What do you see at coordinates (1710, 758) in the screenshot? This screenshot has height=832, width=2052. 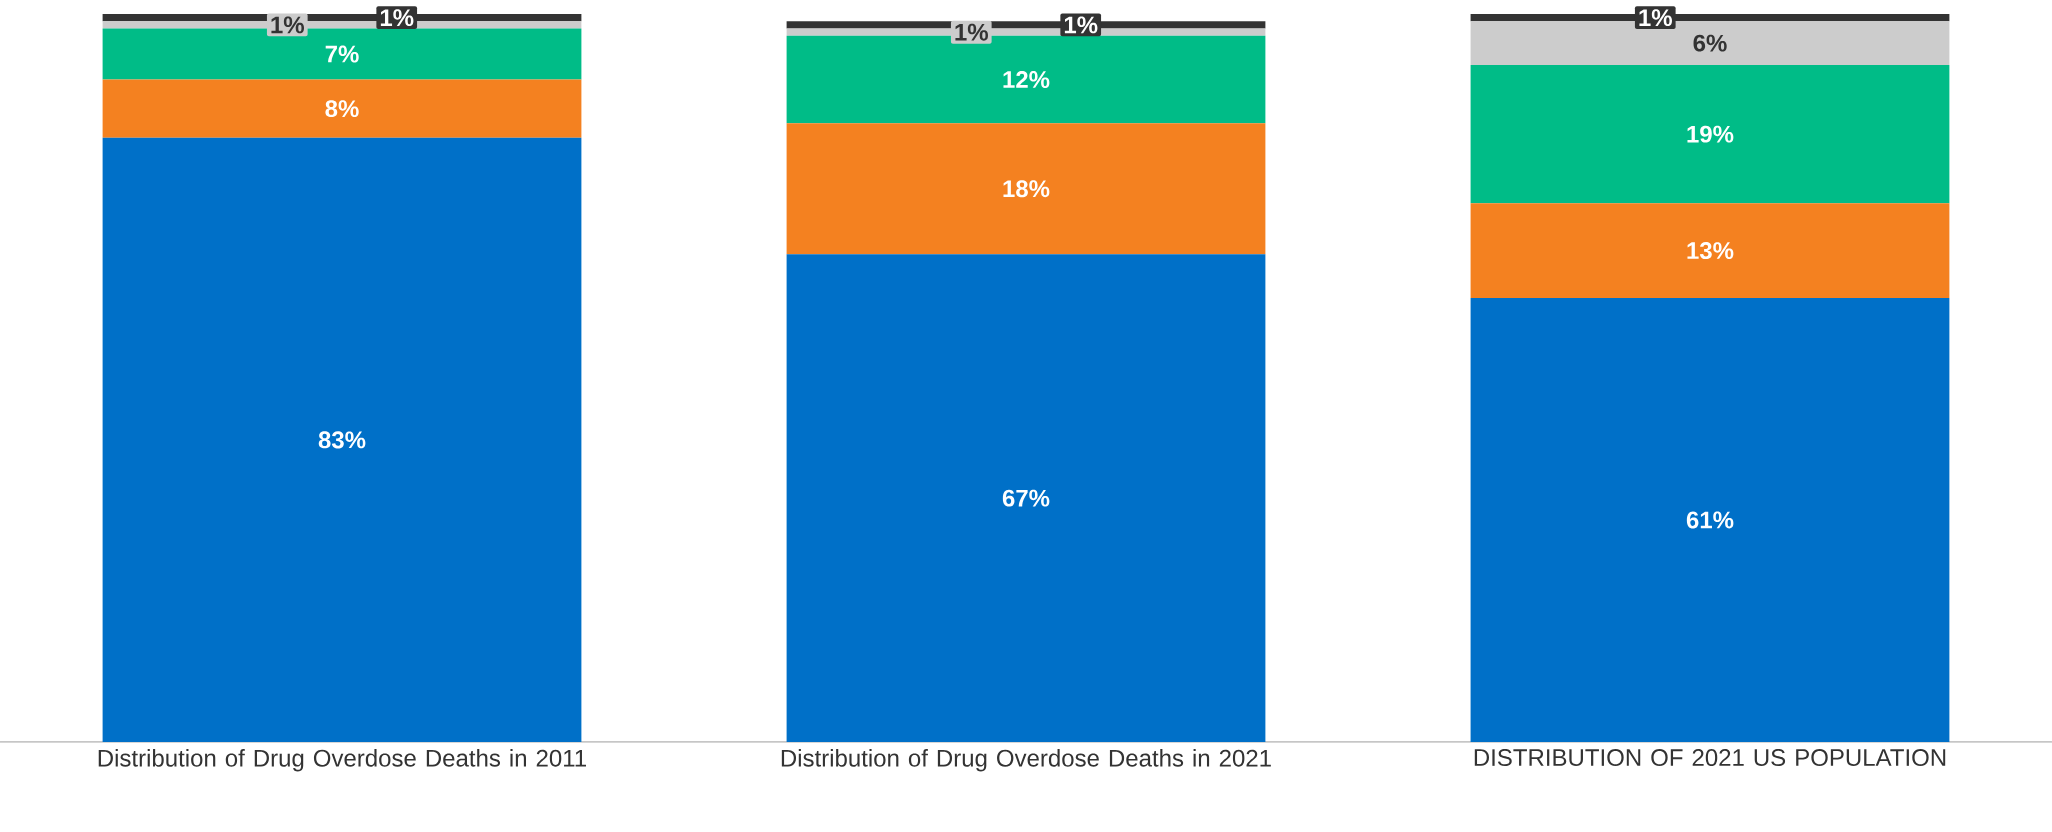 I see `x-tick-label: DISTRIBUTION OF 2021 US POPULATION` at bounding box center [1710, 758].